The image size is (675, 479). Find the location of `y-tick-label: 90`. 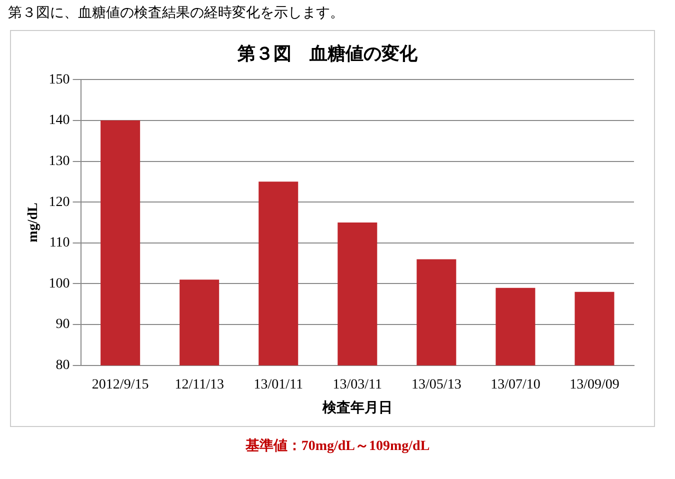

y-tick-label: 90 is located at coordinates (63, 324).